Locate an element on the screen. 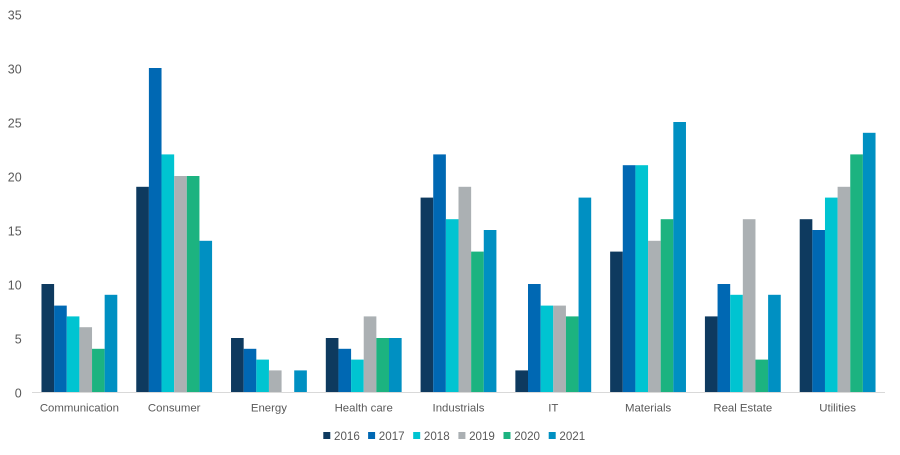 The height and width of the screenshot is (455, 900). svg-text: 35 is located at coordinates (15, 15).